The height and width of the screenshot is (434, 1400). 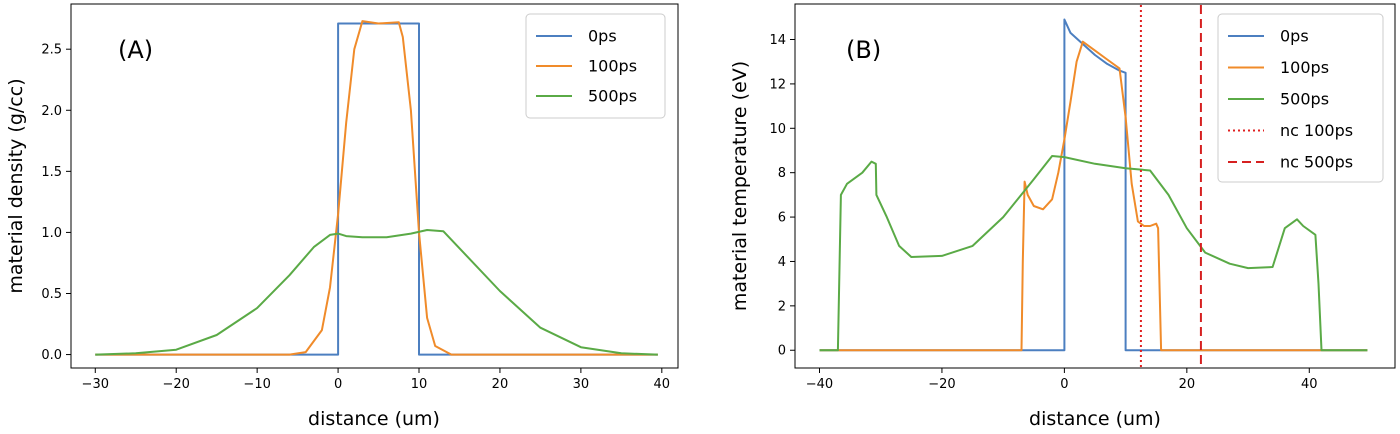 What do you see at coordinates (16, 185) in the screenshot?
I see `panel-a-y-axis-label: material density (g/cc)` at bounding box center [16, 185].